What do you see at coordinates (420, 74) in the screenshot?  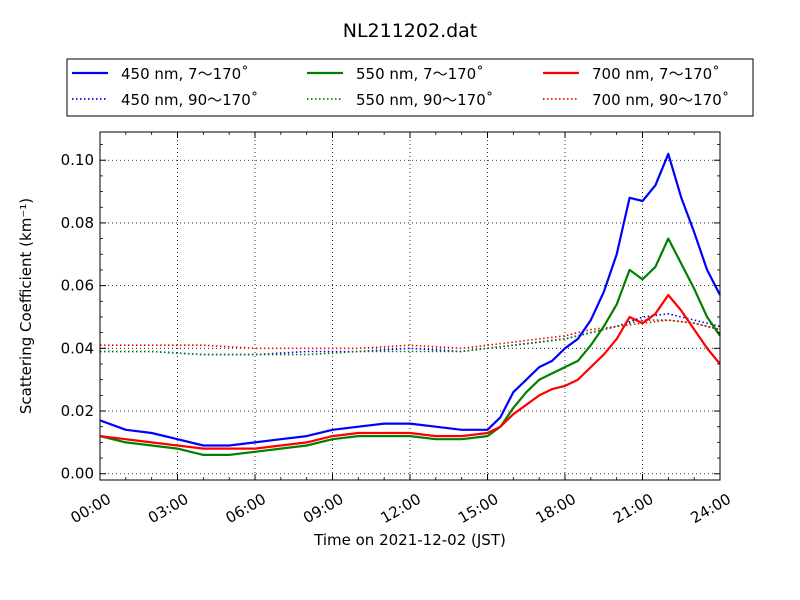 I see `legend-label: 550 nm, 7～170˚` at bounding box center [420, 74].